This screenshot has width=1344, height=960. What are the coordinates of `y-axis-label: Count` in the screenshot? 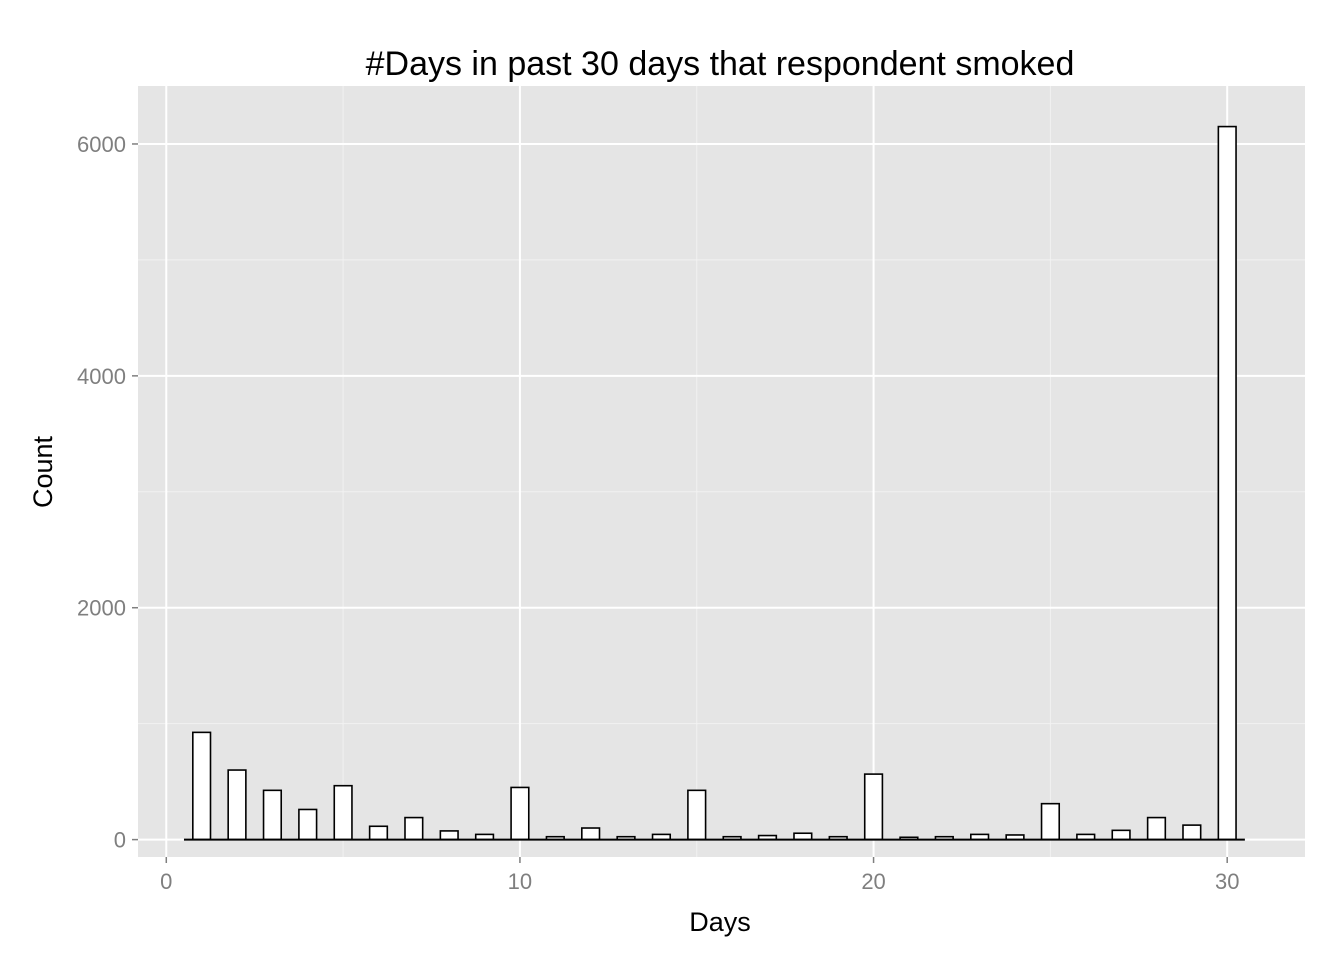 It's located at (43, 471).